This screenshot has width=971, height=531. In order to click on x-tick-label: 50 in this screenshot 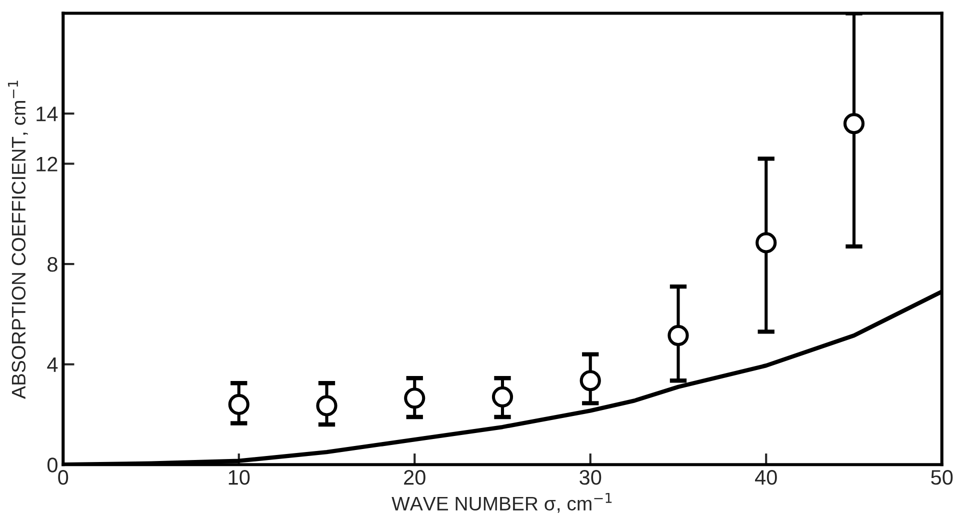, I will do `click(942, 477)`.